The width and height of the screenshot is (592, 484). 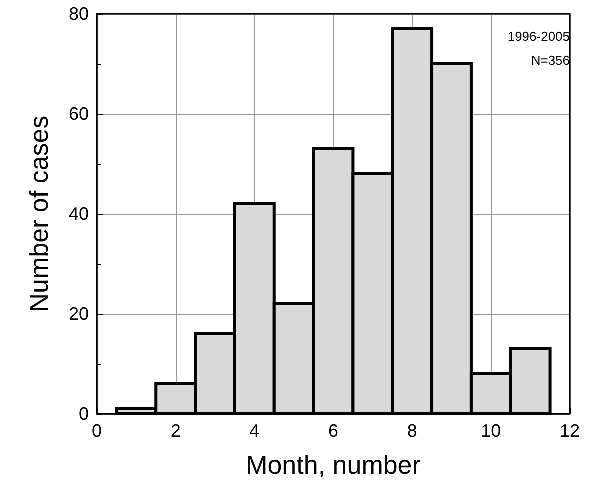 What do you see at coordinates (78, 214) in the screenshot?
I see `y-tick-label: 40` at bounding box center [78, 214].